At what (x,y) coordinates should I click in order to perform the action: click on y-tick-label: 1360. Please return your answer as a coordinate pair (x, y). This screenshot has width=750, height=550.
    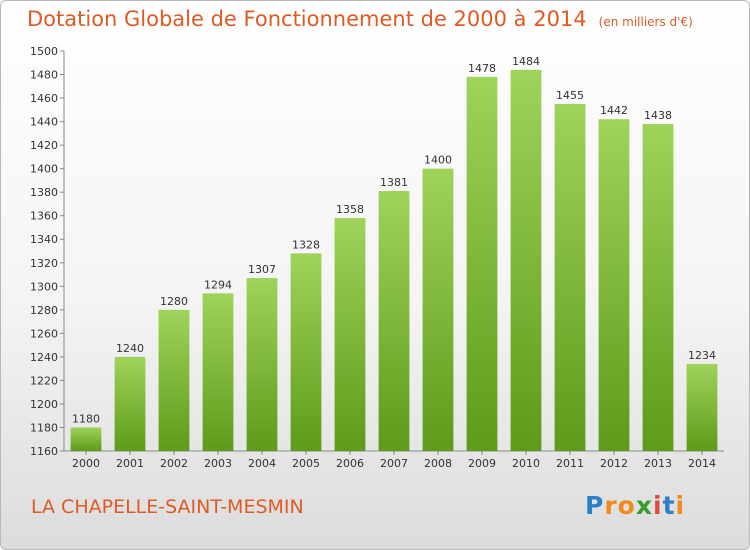
    Looking at the image, I should click on (44, 216).